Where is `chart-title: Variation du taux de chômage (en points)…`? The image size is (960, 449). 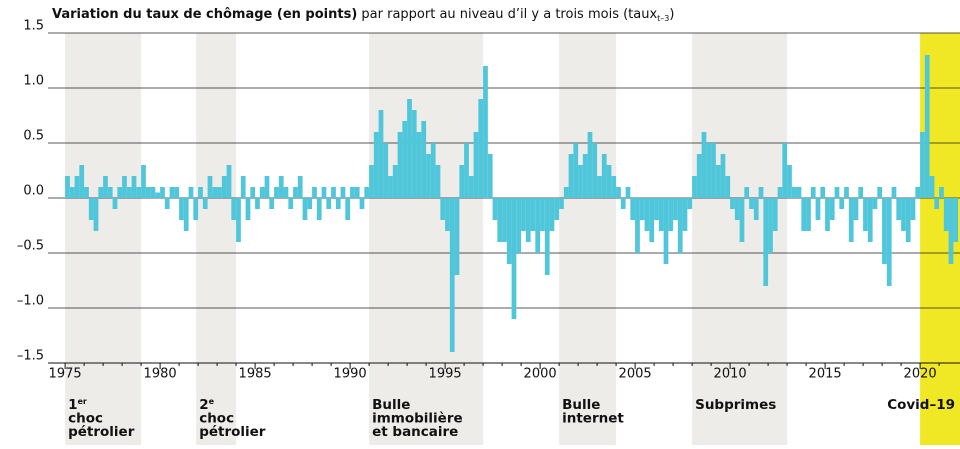
chart-title: Variation du taux de chômage (en points)… is located at coordinates (363, 15).